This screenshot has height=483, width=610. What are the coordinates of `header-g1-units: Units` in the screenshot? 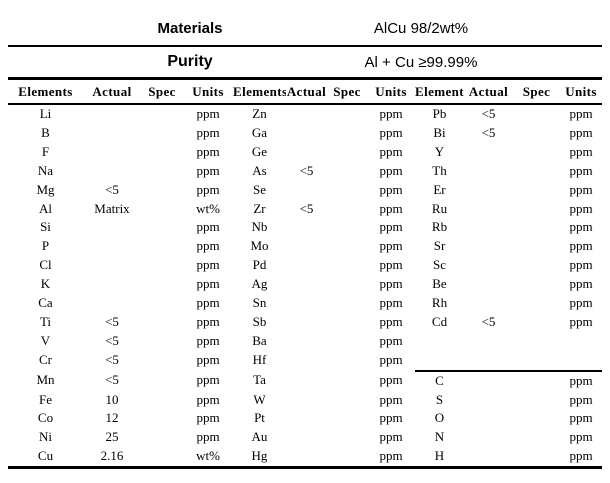 It's located at (208, 93).